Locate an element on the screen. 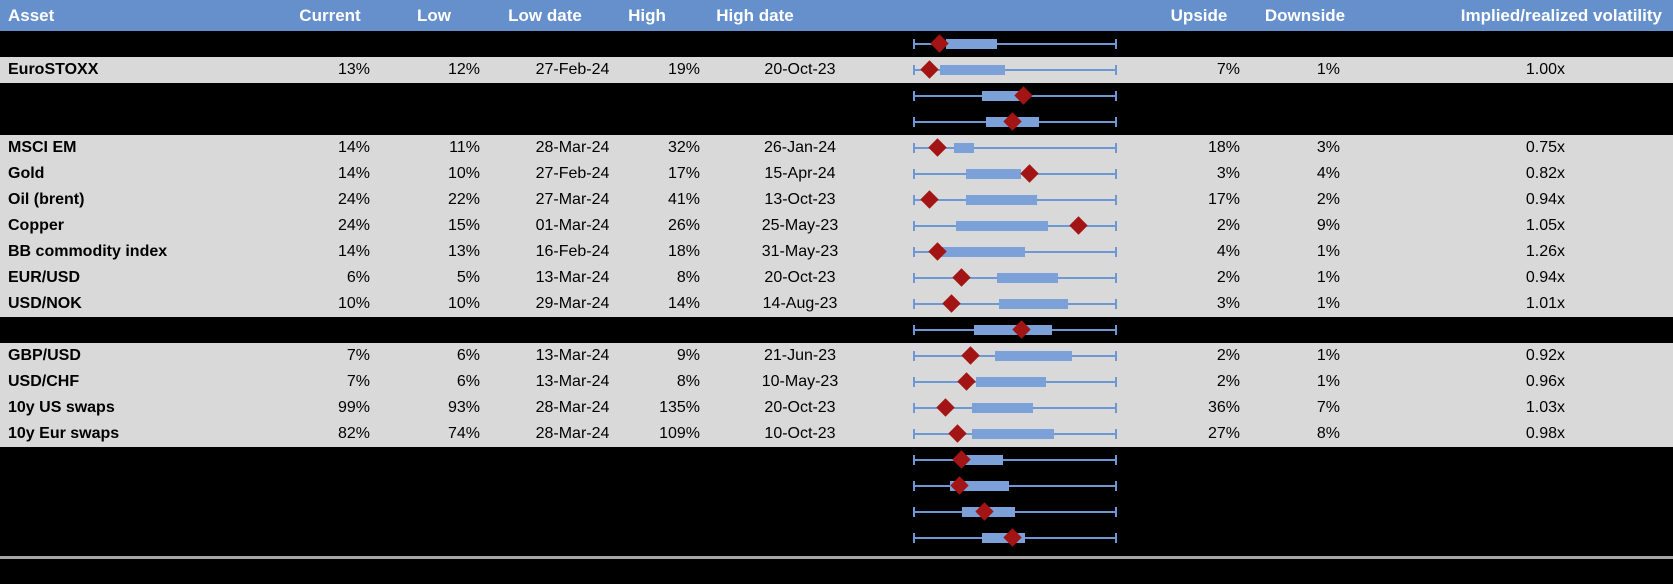  cell-current: 6% is located at coordinates (358, 277).